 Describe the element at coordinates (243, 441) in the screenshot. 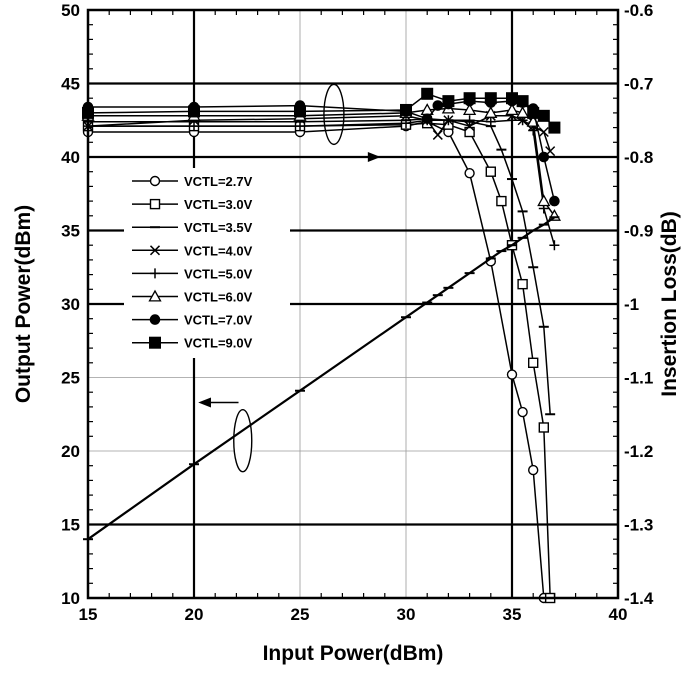

I see `left-axis-indicator-ellipse` at that location.